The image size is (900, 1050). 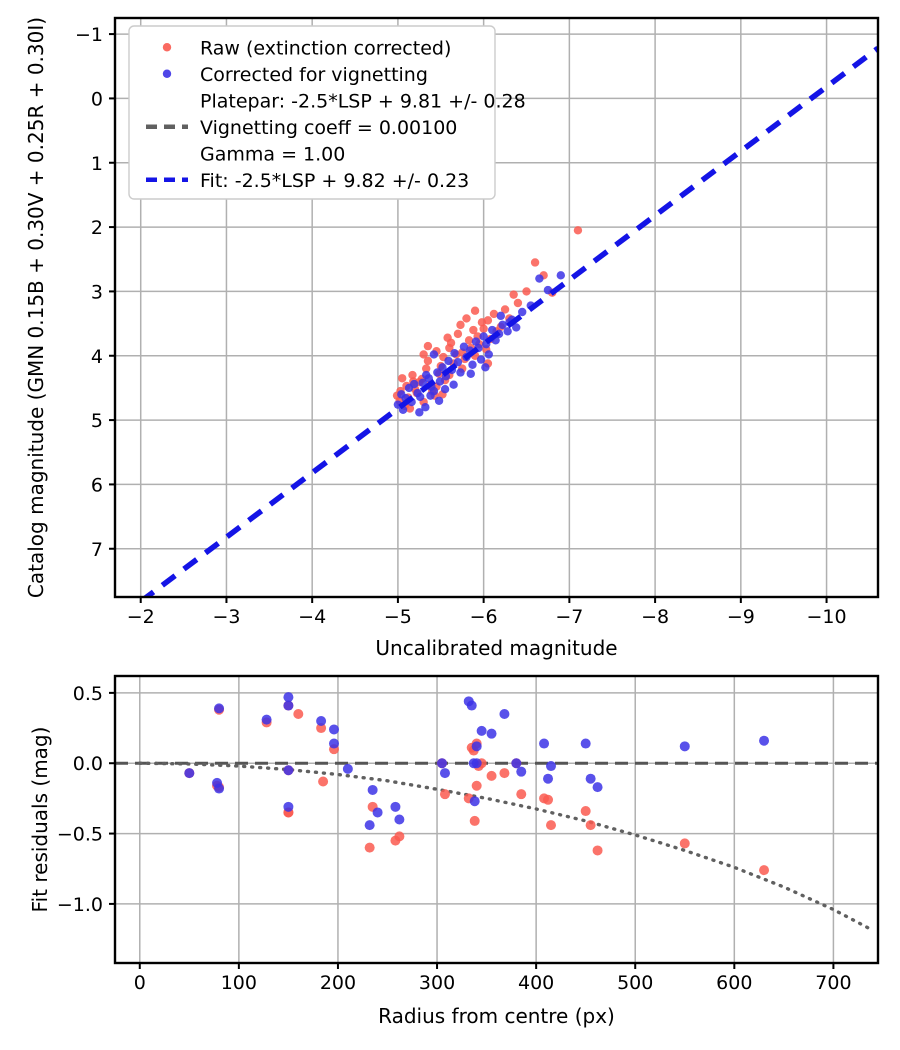 What do you see at coordinates (88, 764) in the screenshot?
I see `y-tick-label: 0.0` at bounding box center [88, 764].